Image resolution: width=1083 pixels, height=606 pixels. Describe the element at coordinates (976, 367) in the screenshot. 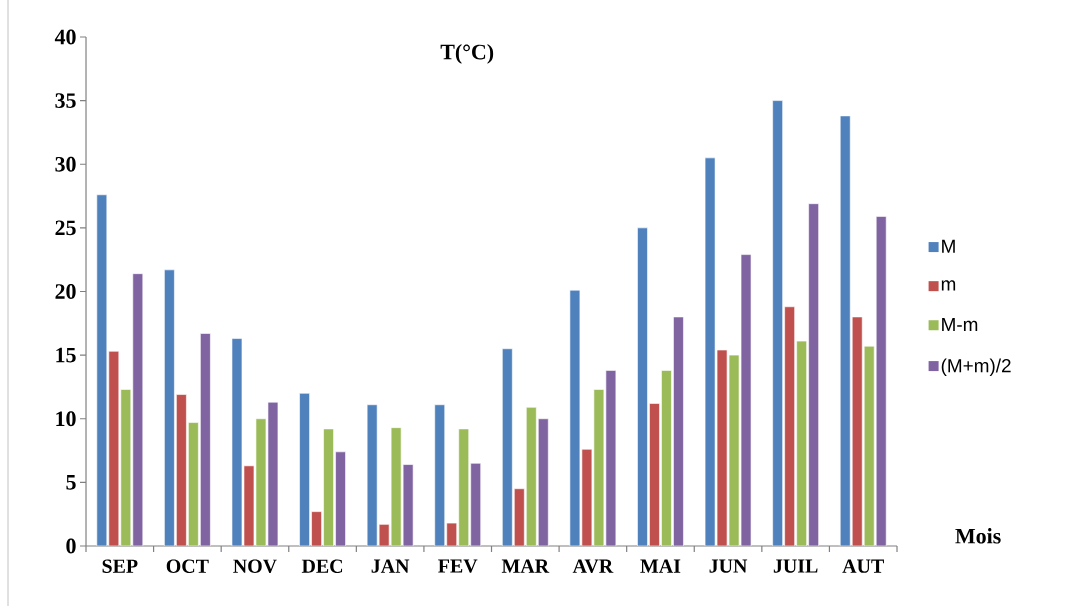

I see `legend-label: (M+m)/2` at that location.